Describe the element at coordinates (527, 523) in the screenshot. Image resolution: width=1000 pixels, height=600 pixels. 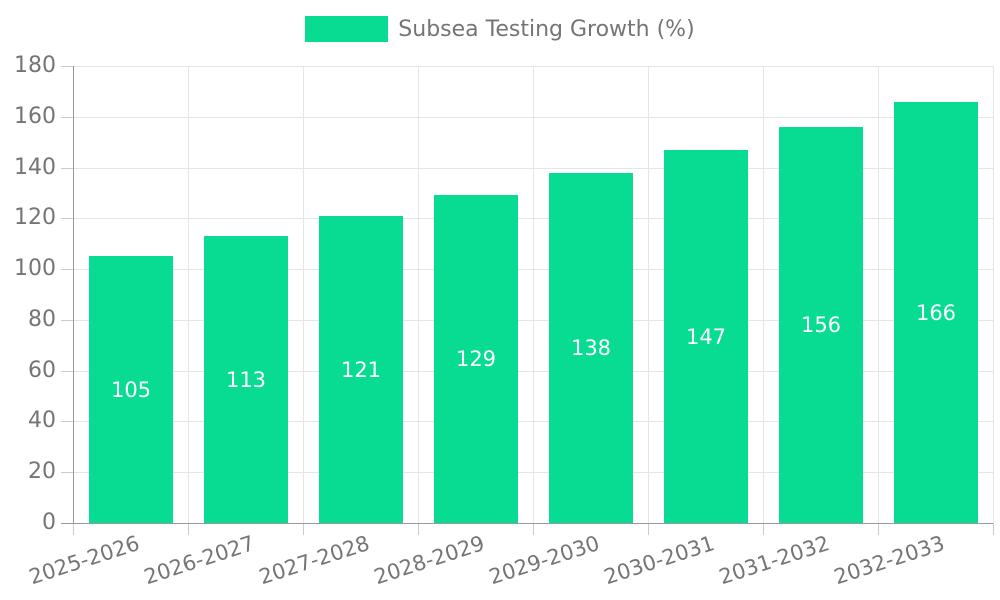
I see `x-axis-line` at that location.